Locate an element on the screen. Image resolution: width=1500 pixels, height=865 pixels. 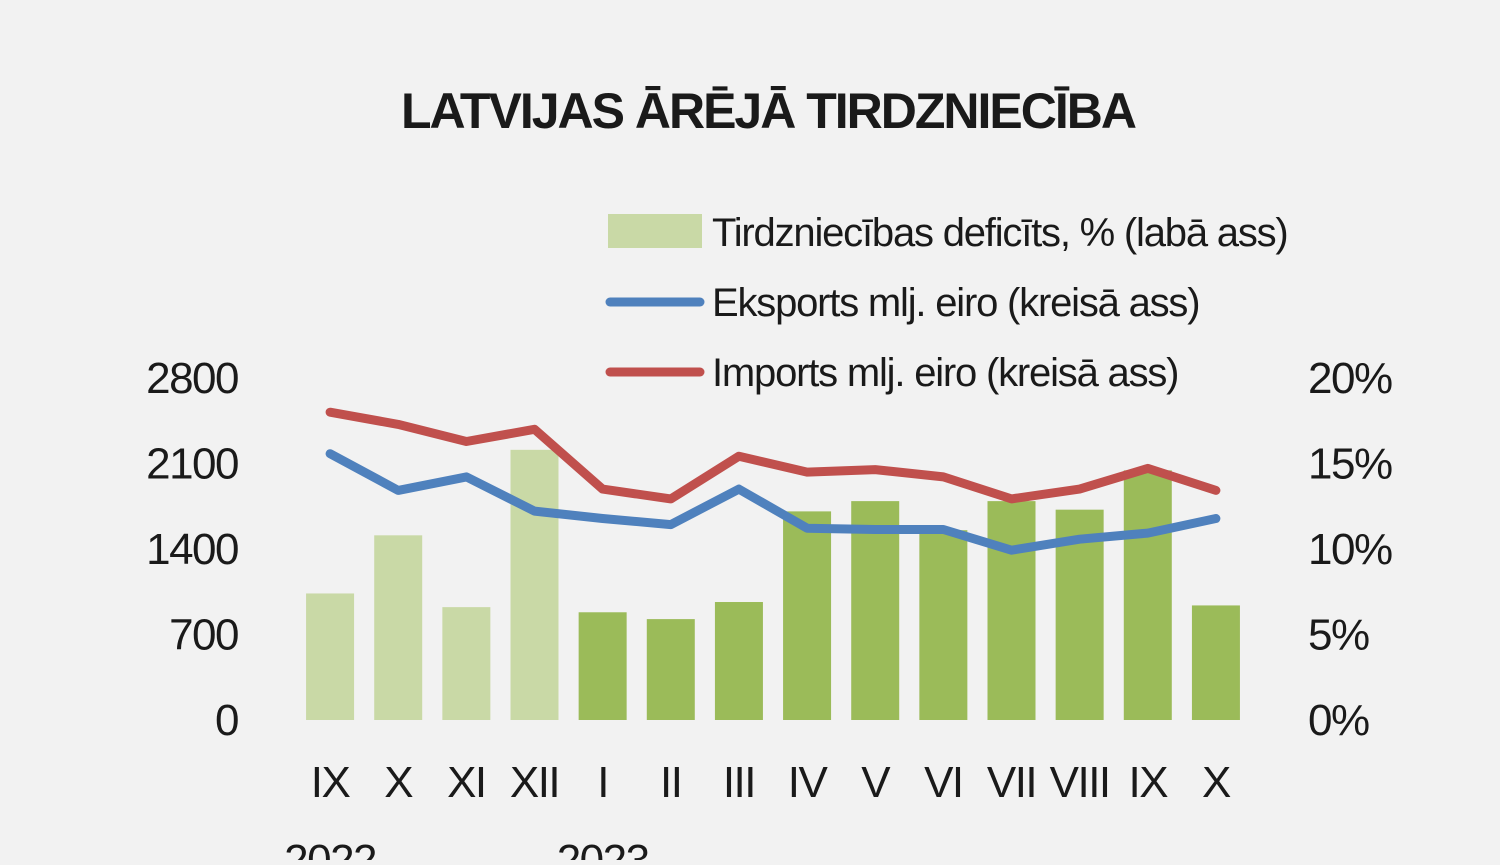
left-tick-label: 0 is located at coordinates (226, 720).